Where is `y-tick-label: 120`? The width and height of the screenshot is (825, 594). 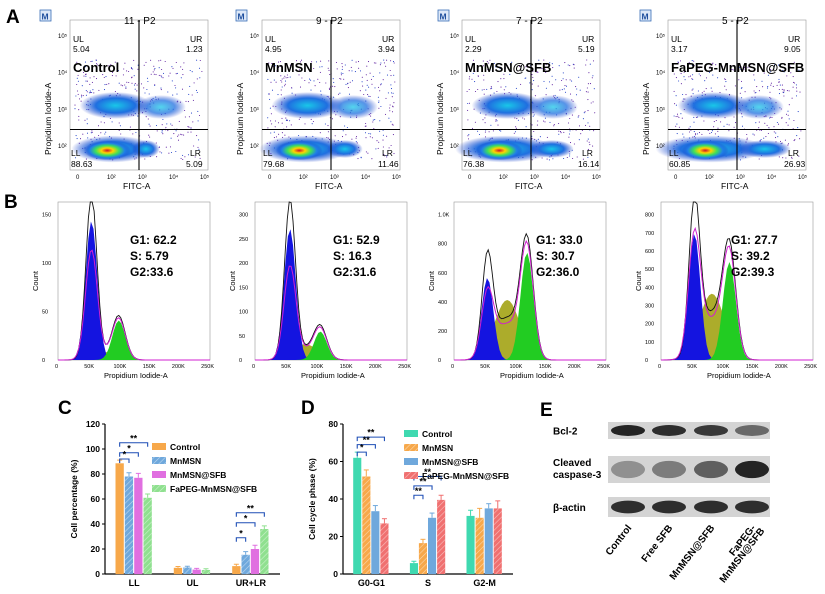 y-tick-label: 120 is located at coordinates (93, 424).